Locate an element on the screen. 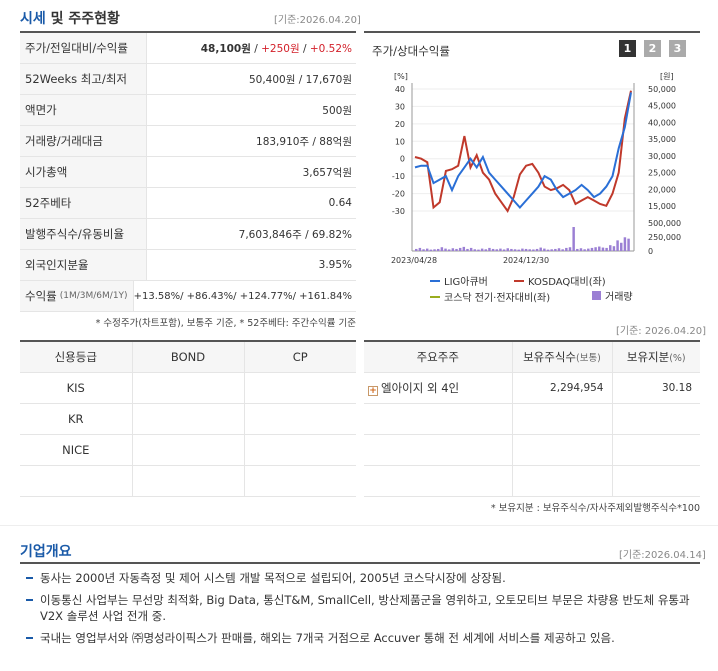 The width and height of the screenshot is (718, 671). left-tick-label: 10 is located at coordinates (400, 141).